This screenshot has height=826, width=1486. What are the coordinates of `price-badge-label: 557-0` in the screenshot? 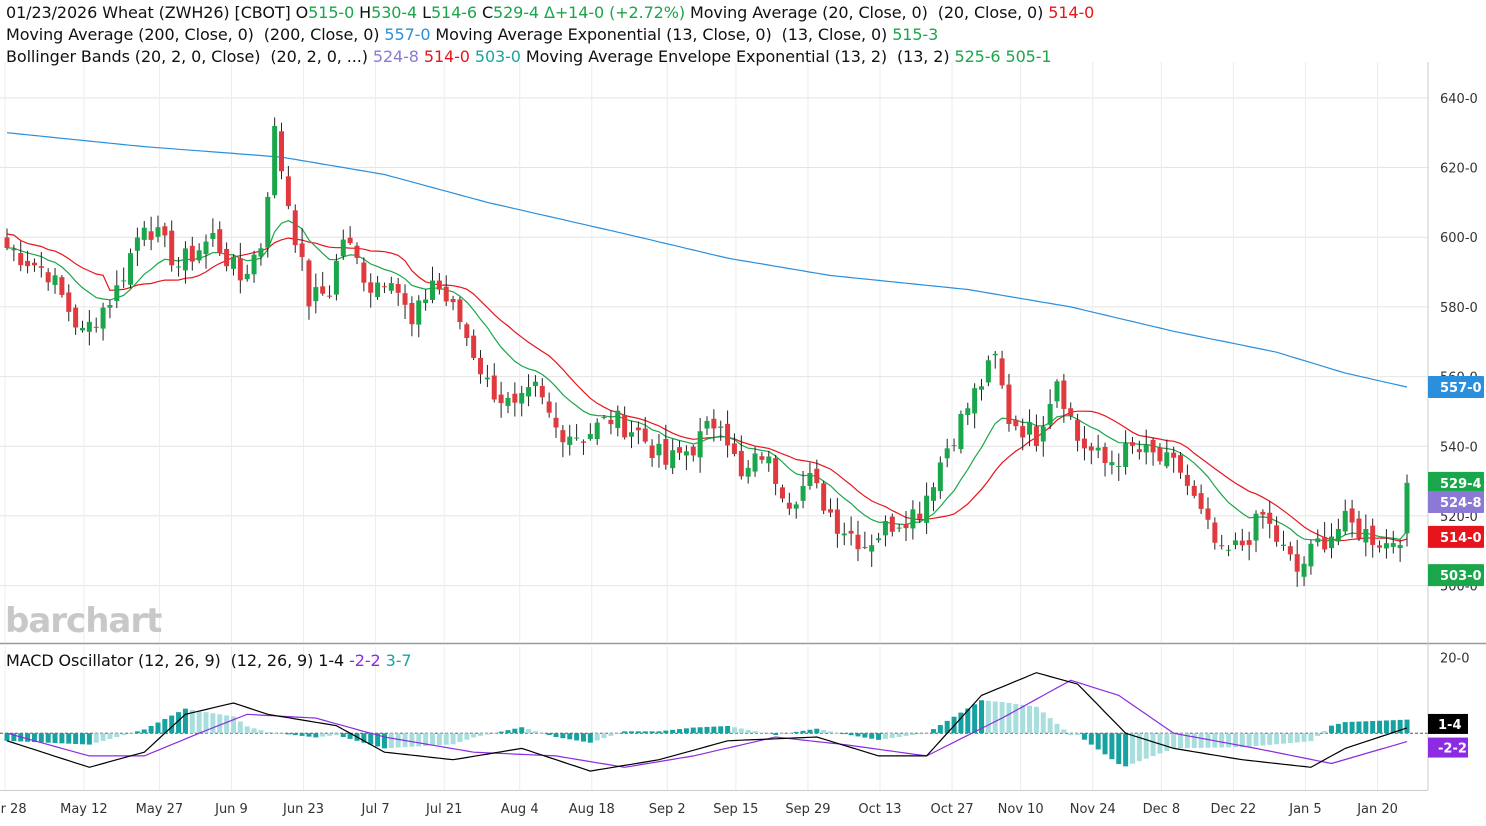 It's located at (1461, 388).